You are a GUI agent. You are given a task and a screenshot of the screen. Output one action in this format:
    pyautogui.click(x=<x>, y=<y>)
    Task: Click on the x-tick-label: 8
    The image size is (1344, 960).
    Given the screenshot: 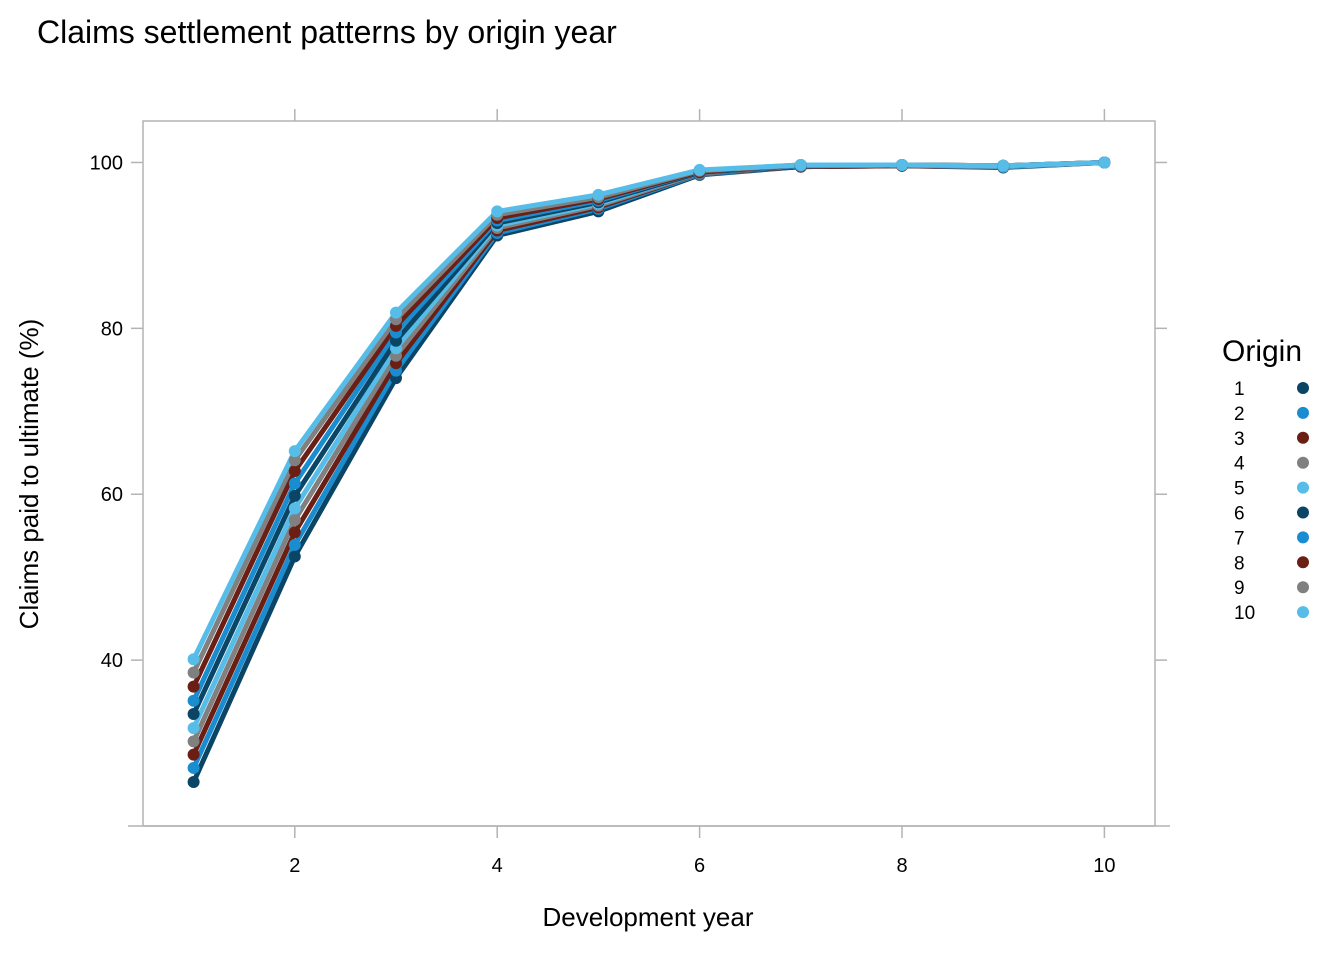 What is the action you would take?
    pyautogui.click(x=901, y=866)
    